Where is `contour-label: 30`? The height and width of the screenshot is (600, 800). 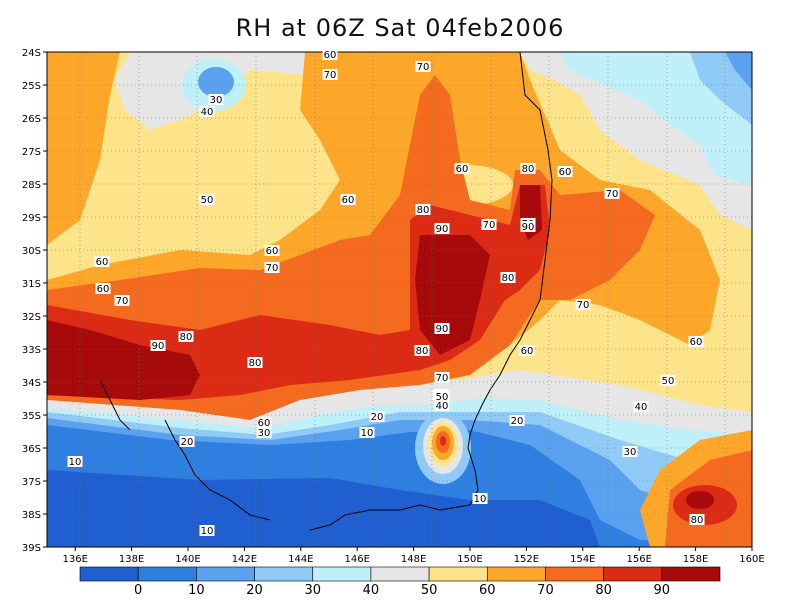 contour-label: 30 is located at coordinates (216, 100).